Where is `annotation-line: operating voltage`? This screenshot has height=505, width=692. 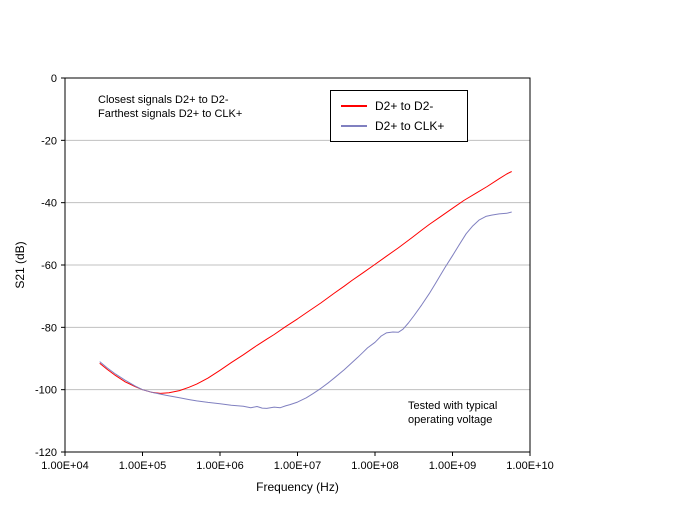 annotation-line: operating voltage is located at coordinates (450, 420).